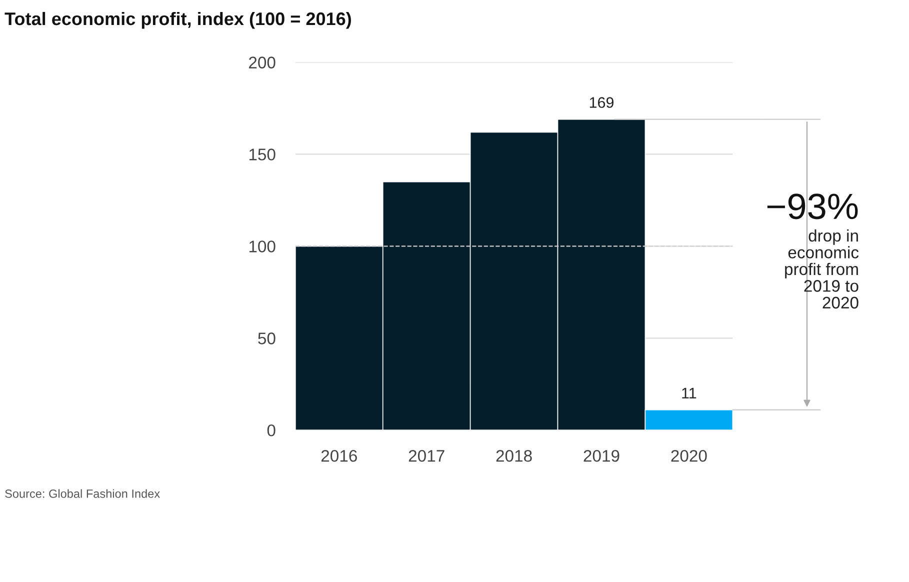 The height and width of the screenshot is (582, 909). What do you see at coordinates (267, 338) in the screenshot?
I see `y-tick-label: 50` at bounding box center [267, 338].